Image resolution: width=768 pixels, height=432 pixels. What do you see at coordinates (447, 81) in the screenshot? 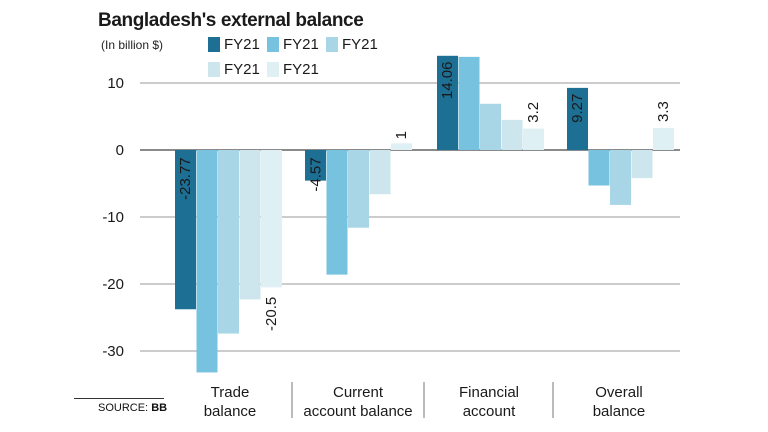
I see `data-label: 14.06` at bounding box center [447, 81].